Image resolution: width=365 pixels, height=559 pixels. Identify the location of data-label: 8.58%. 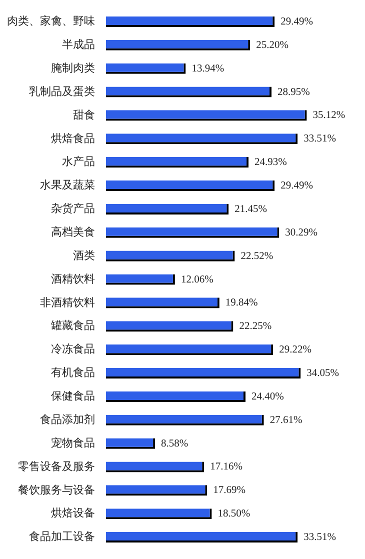
(174, 444).